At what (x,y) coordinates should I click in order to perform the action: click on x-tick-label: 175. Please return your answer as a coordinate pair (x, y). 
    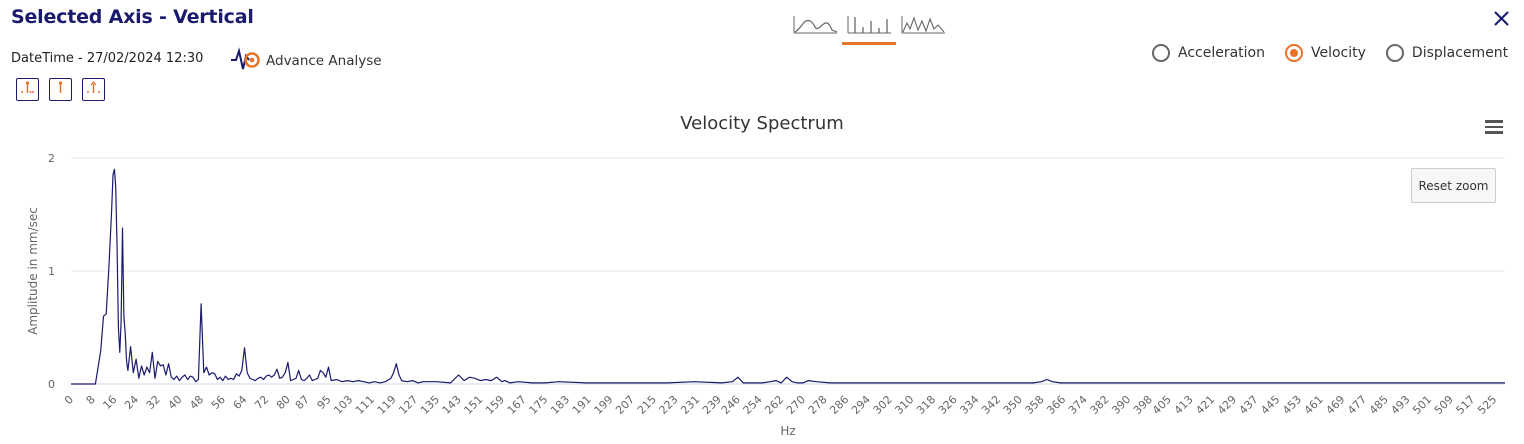
    Looking at the image, I should click on (538, 405).